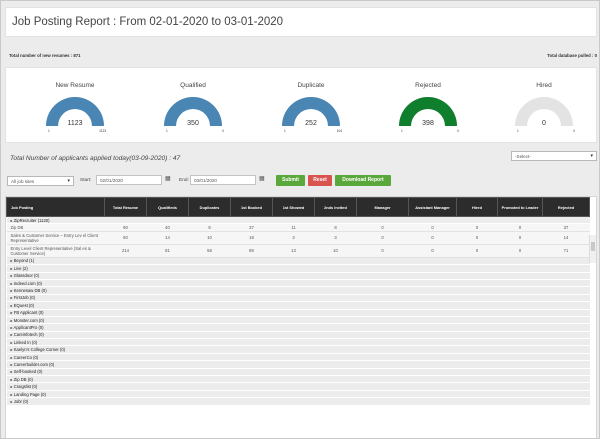 The width and height of the screenshot is (600, 439). I want to click on column-header: Rejected, so click(566, 207).